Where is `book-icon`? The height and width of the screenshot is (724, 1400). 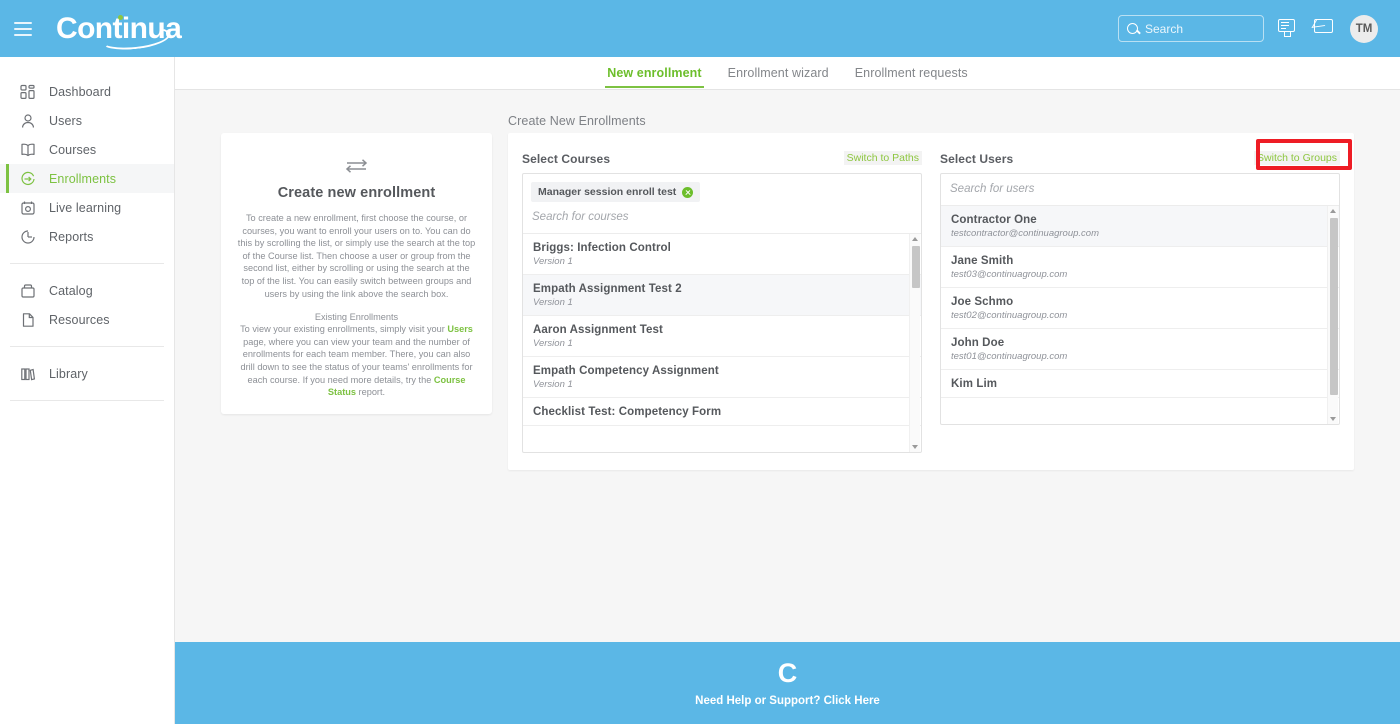
book-icon is located at coordinates (28, 149).